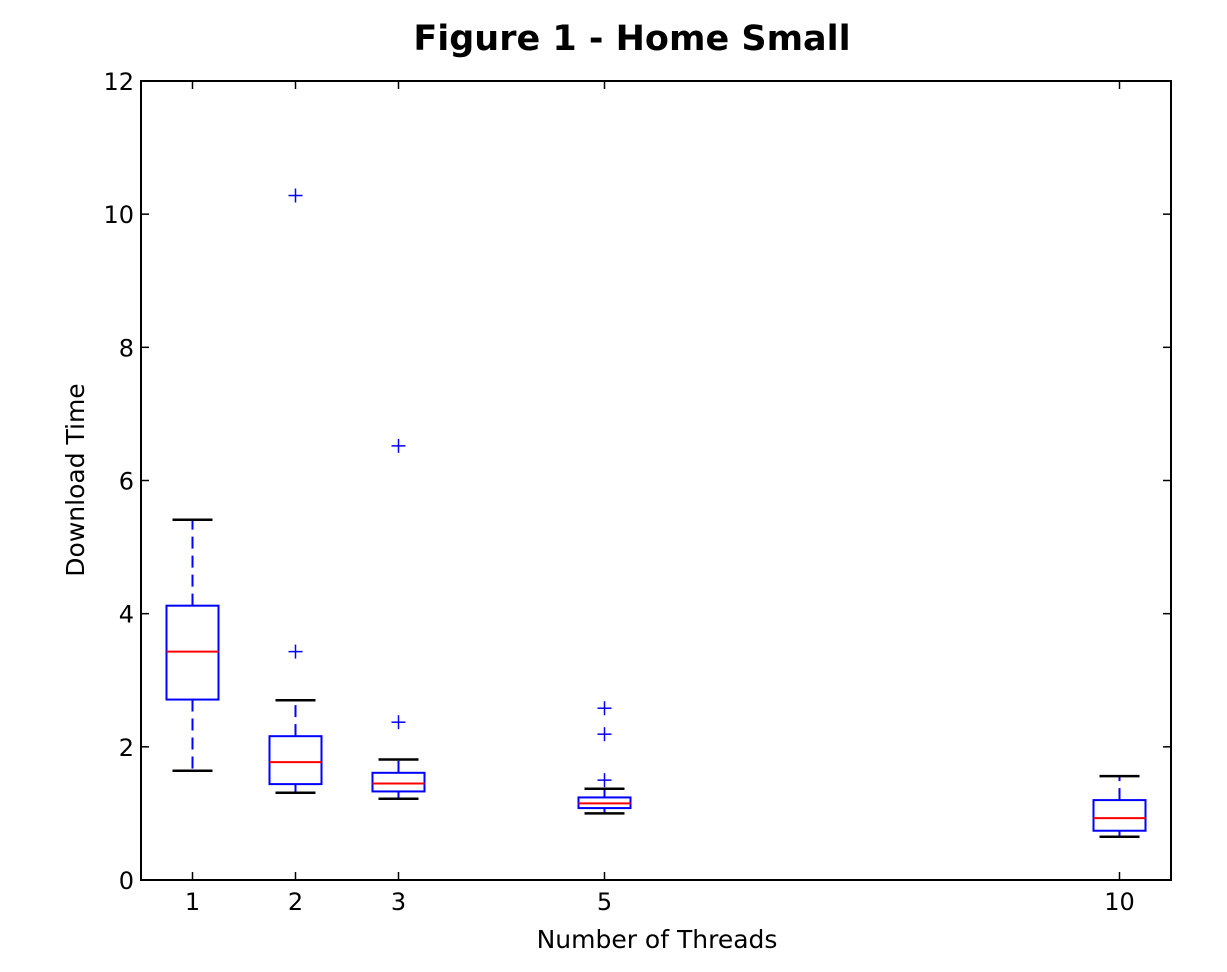  What do you see at coordinates (192, 902) in the screenshot?
I see `x-tick-label: 1` at bounding box center [192, 902].